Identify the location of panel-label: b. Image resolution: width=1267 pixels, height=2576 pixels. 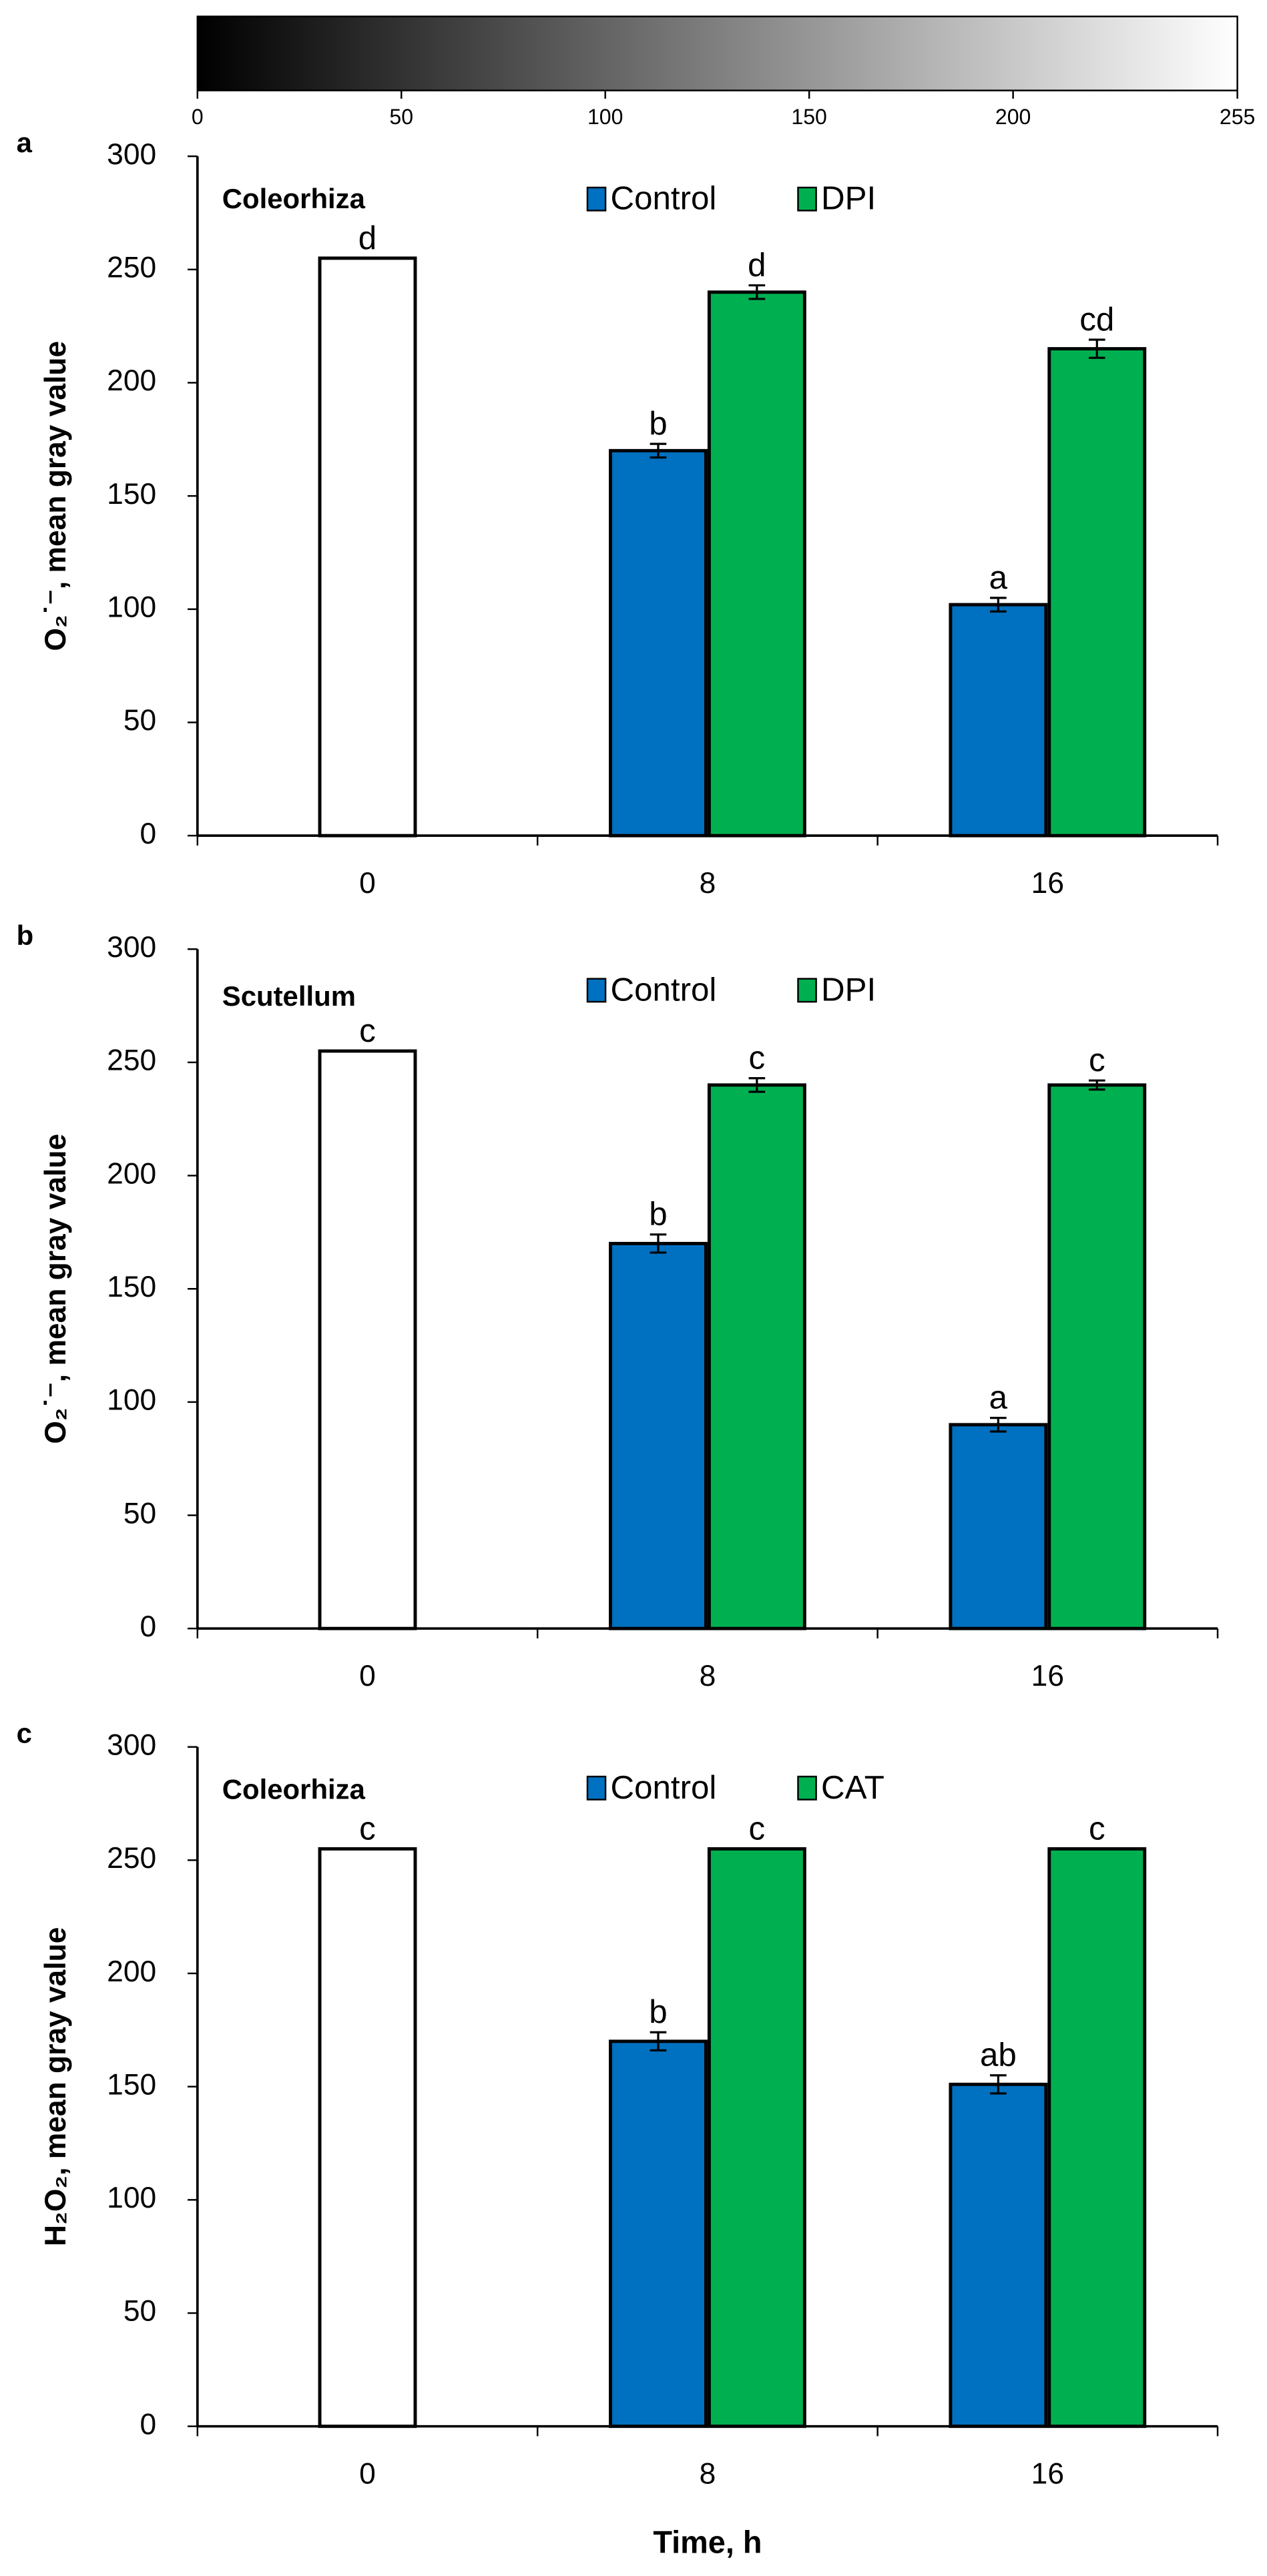
(25, 935).